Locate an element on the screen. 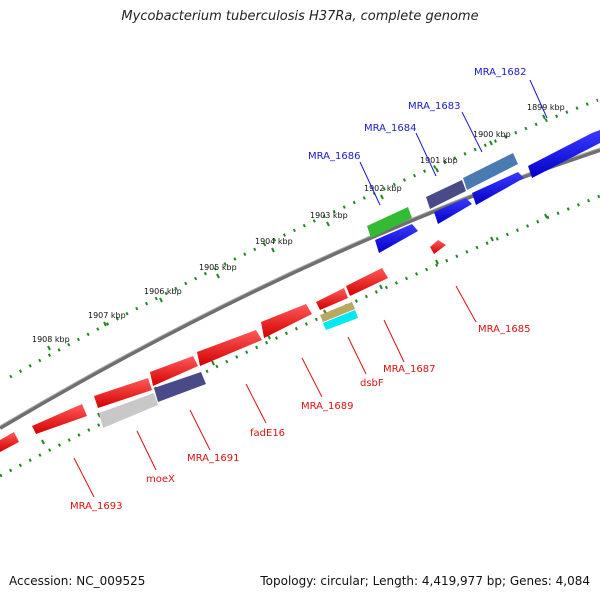 The width and height of the screenshot is (600, 600). gene-mra-1689-arrow is located at coordinates (286, 321).